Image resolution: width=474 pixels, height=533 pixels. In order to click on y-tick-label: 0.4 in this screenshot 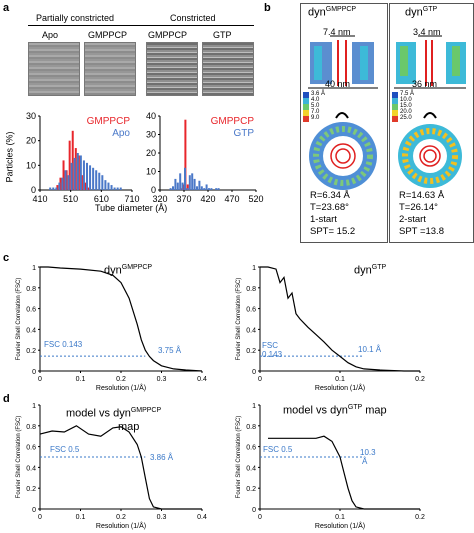, I will do `click(31, 468)`.